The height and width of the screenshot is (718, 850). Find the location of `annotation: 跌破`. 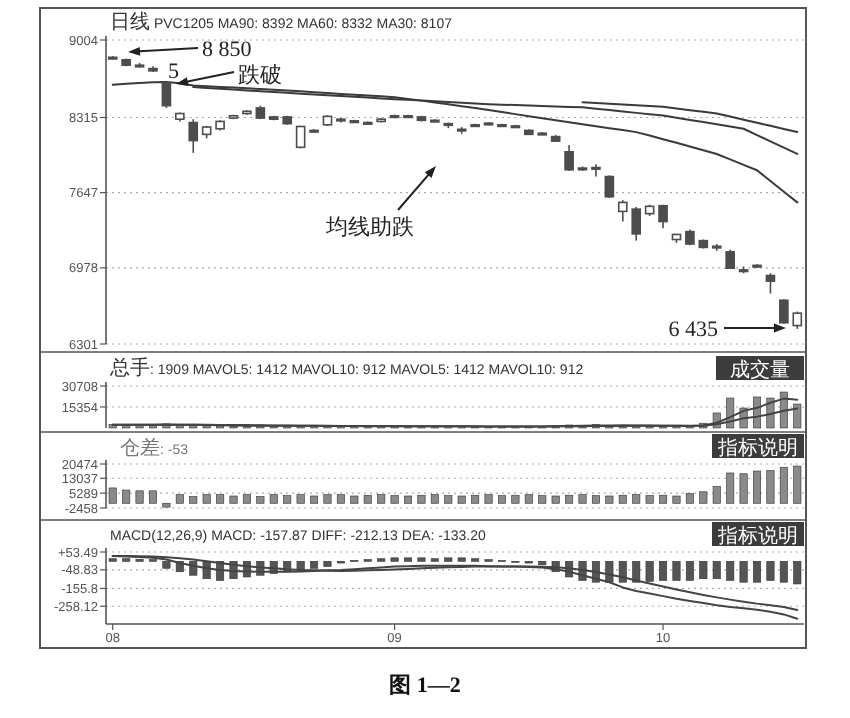

annotation: 跌破 is located at coordinates (260, 75).